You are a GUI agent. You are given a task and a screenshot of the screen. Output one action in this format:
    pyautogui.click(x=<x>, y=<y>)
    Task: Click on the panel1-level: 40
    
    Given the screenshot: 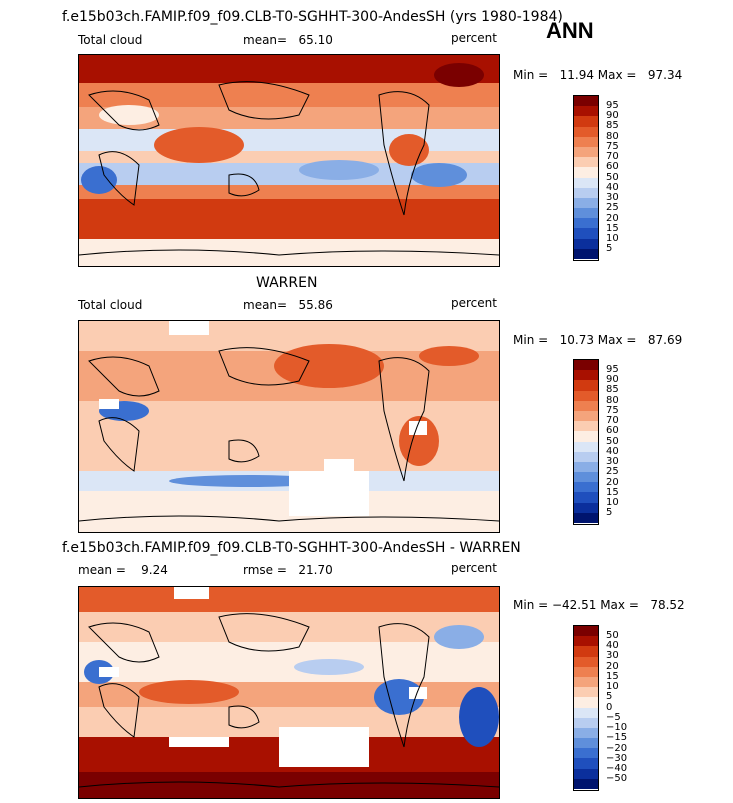 What is the action you would take?
    pyautogui.click(x=612, y=187)
    